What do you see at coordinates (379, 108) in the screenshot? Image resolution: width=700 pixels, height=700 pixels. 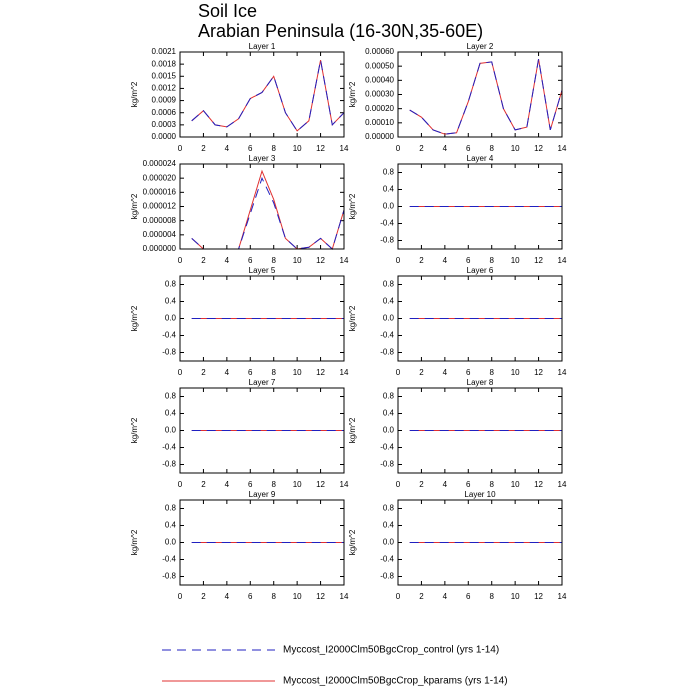 I see `y-tick-label: 0.00020` at bounding box center [379, 108].